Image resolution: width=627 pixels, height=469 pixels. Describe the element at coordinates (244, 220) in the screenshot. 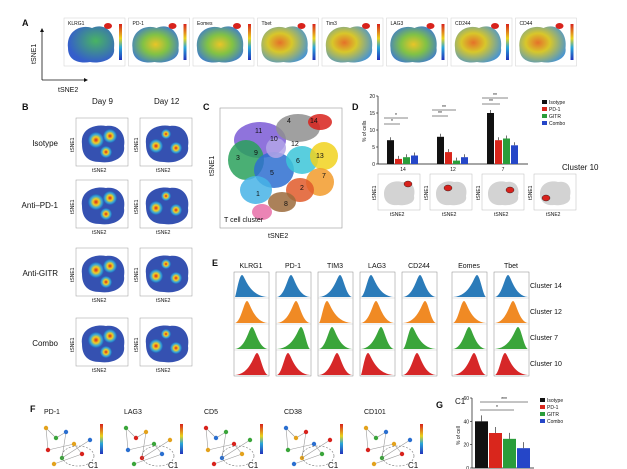

I see `panel-c-caption: T cell cluster` at that location.